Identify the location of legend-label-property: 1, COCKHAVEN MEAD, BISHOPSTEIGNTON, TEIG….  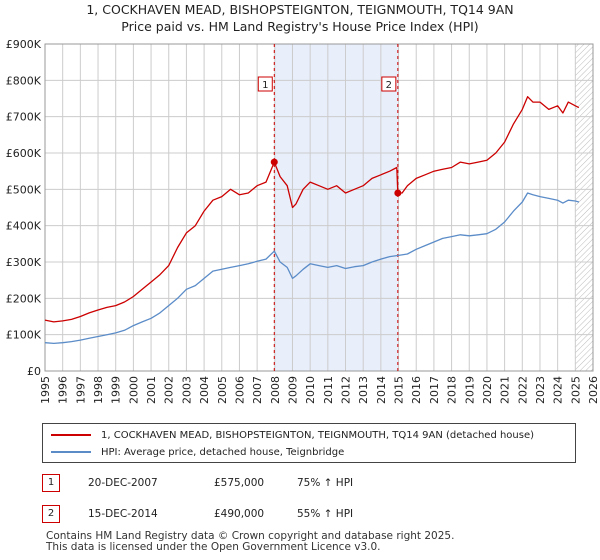
(318, 435).